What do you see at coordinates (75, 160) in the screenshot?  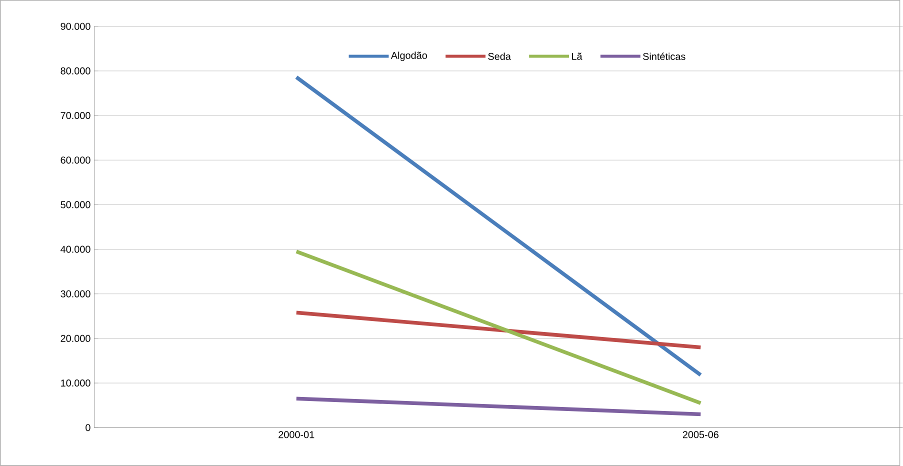 I see `y-tick-label: 60.000` at bounding box center [75, 160].